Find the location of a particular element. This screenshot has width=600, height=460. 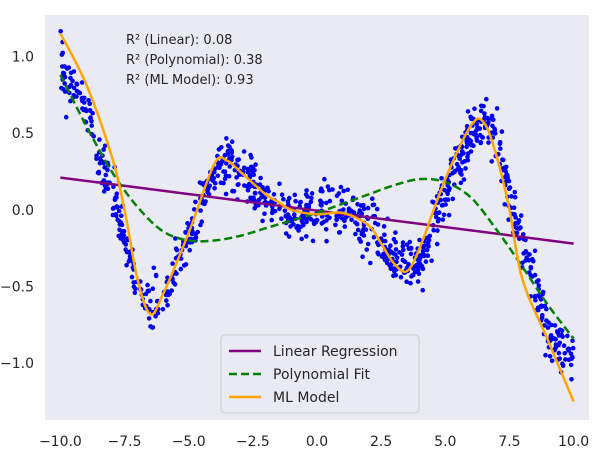

y-tick-label: 1.0 is located at coordinates (23, 57).